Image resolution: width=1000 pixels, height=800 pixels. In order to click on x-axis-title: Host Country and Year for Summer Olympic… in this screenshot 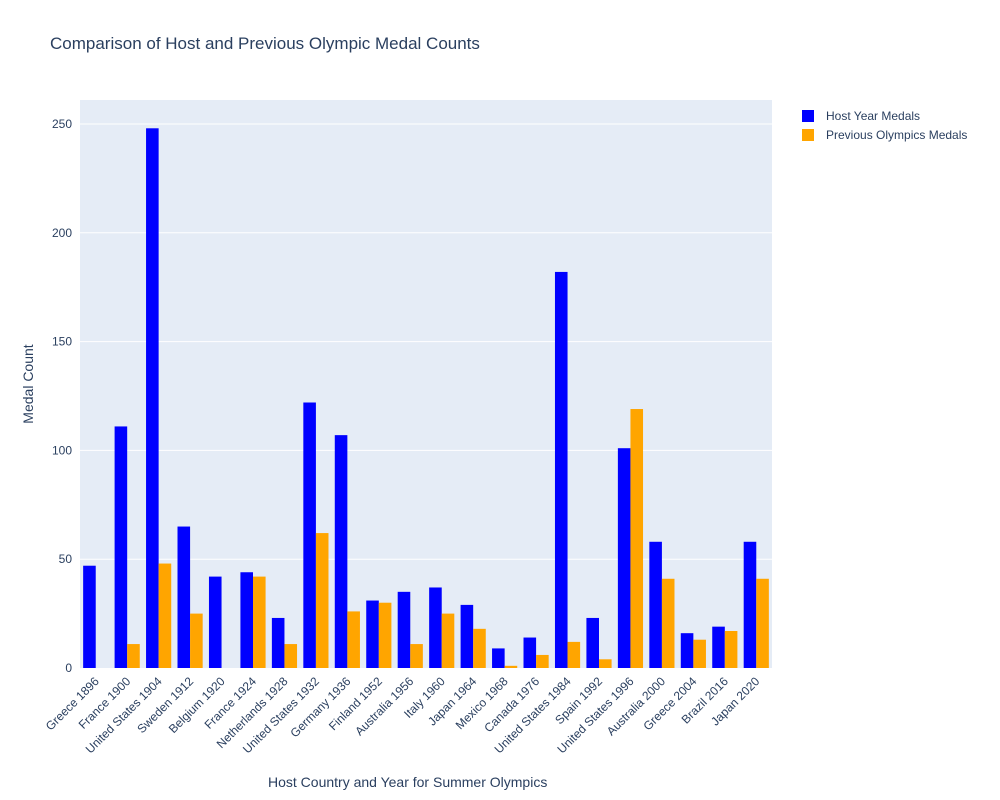, I will do `click(408, 782)`.